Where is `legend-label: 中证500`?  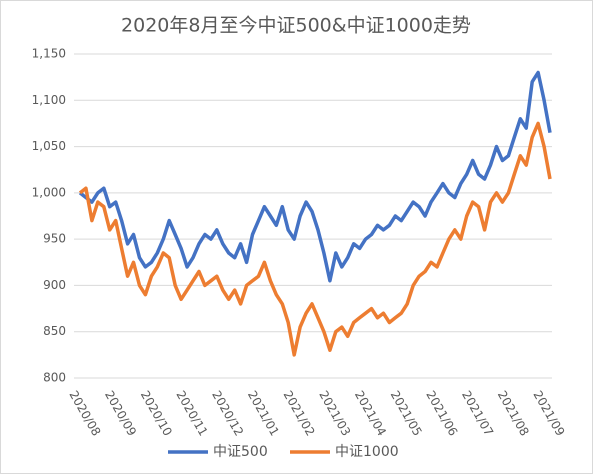 legend-label: 中证500 is located at coordinates (240, 452).